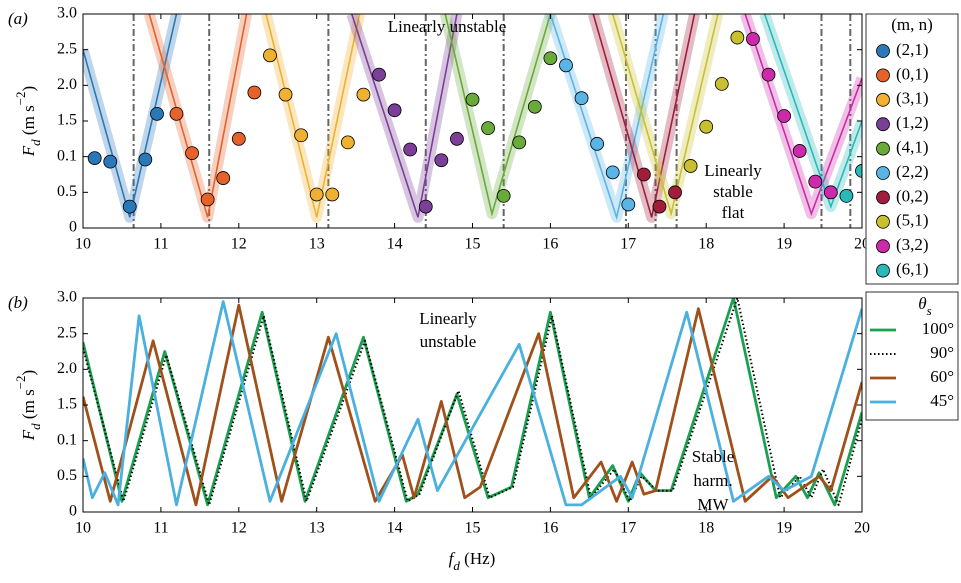 This screenshot has width=961, height=583. I want to click on legend-label: 60°, so click(942, 376).